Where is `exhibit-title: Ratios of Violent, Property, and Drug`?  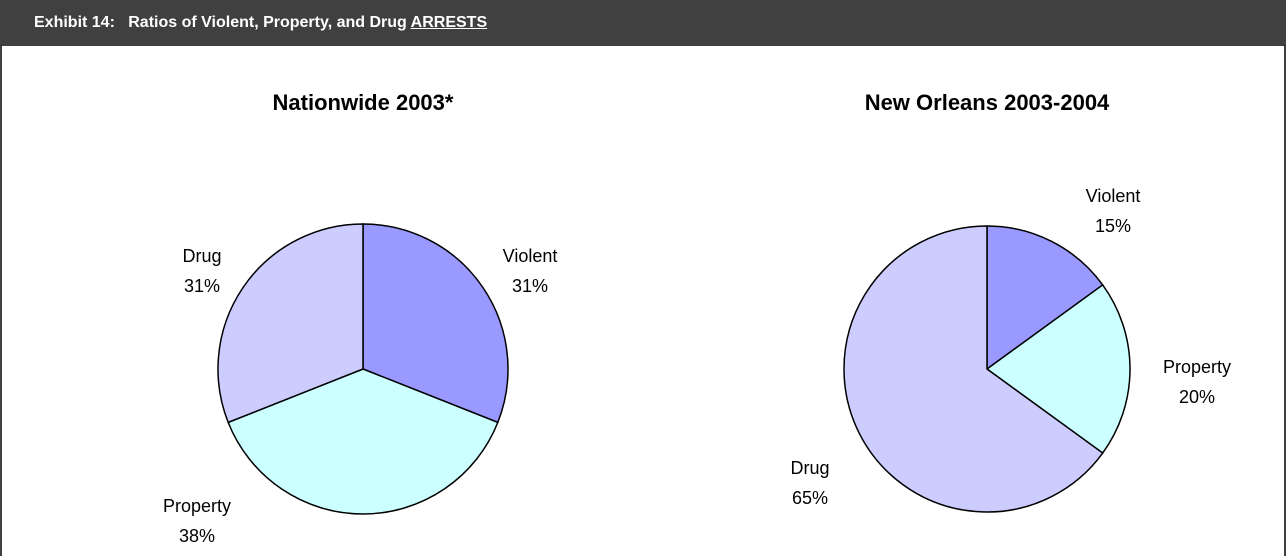 exhibit-title: Ratios of Violent, Property, and Drug is located at coordinates (267, 22).